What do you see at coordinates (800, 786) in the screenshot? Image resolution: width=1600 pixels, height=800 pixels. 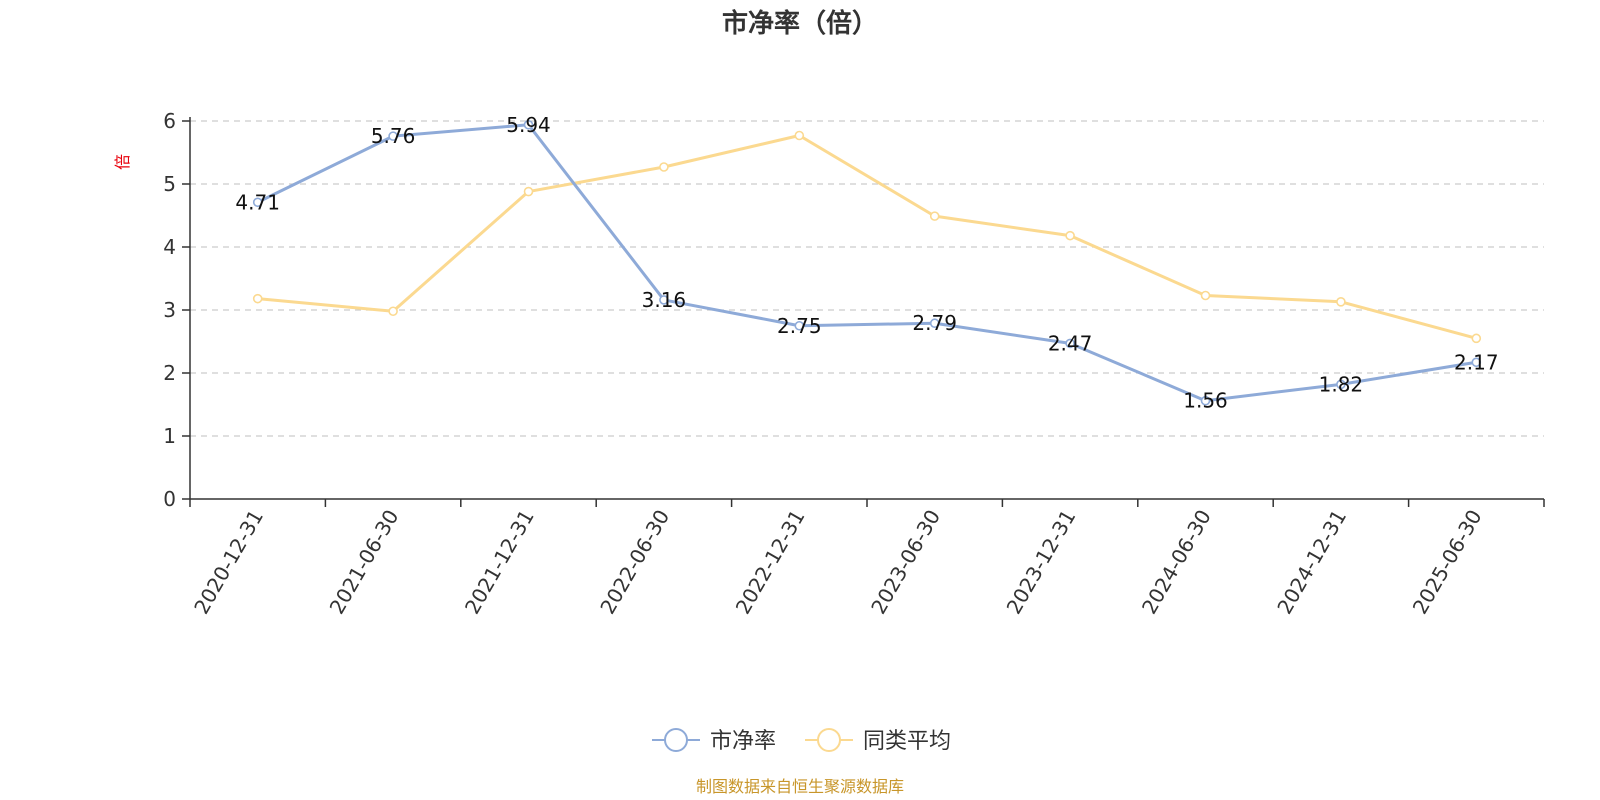 I see `source-note: 制图数据来自恒生聚源数据库` at bounding box center [800, 786].